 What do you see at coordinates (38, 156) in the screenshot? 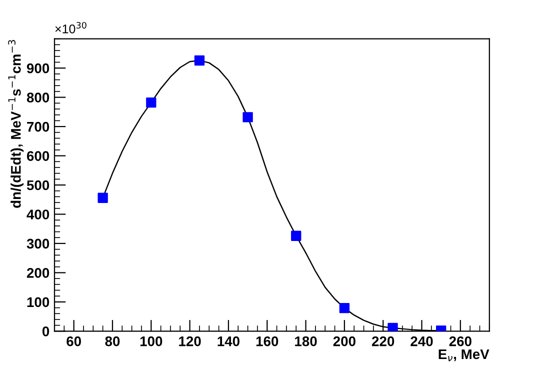
I see `y-tick-label: 600` at bounding box center [38, 156].